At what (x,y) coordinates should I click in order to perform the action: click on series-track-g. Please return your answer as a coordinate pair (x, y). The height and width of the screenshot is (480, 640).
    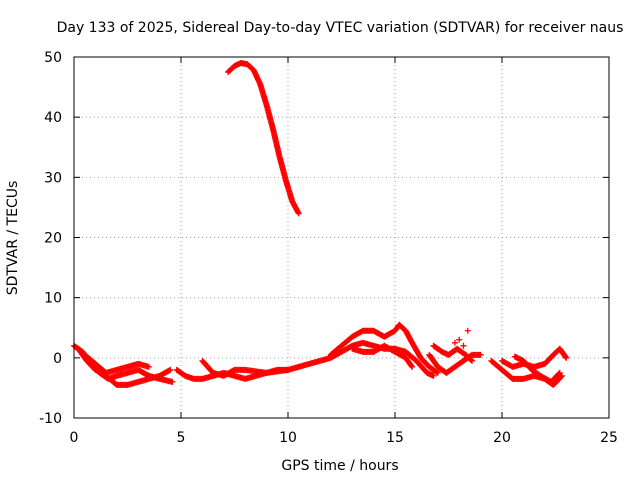
    Looking at the image, I should click on (384, 348).